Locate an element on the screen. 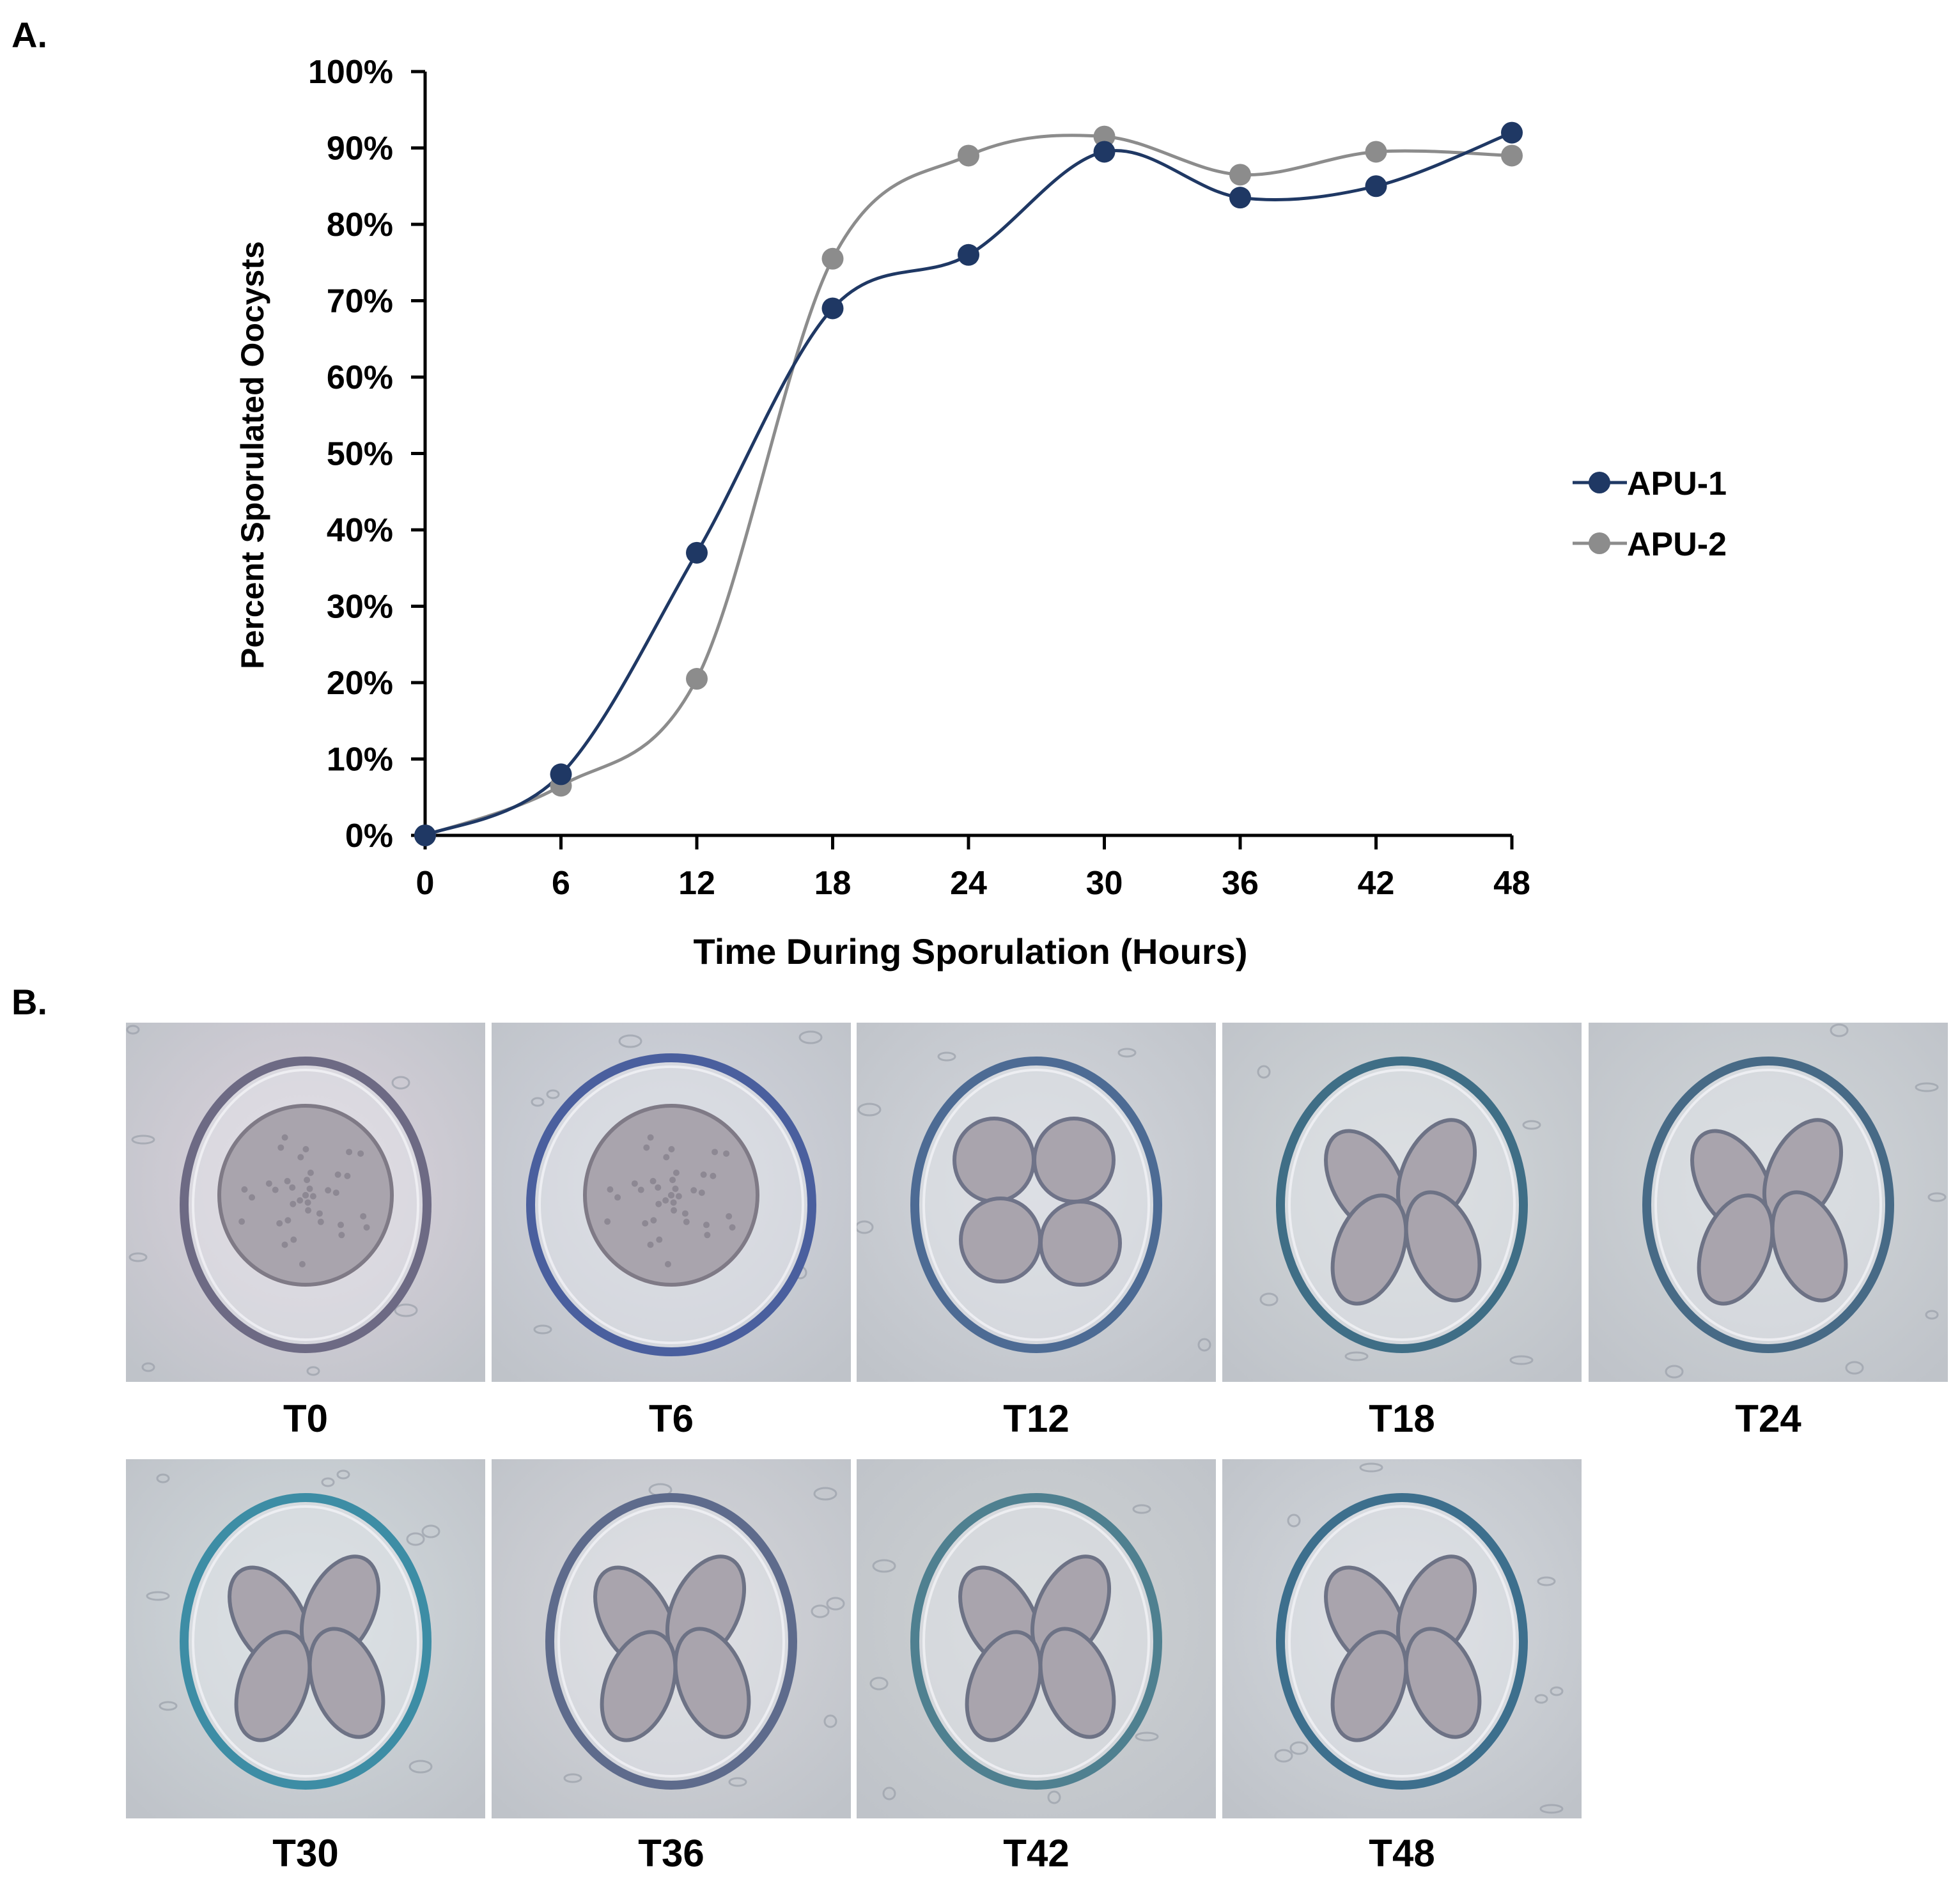 Image resolution: width=1960 pixels, height=1890 pixels. x-tick-label: 30 is located at coordinates (1104, 884).